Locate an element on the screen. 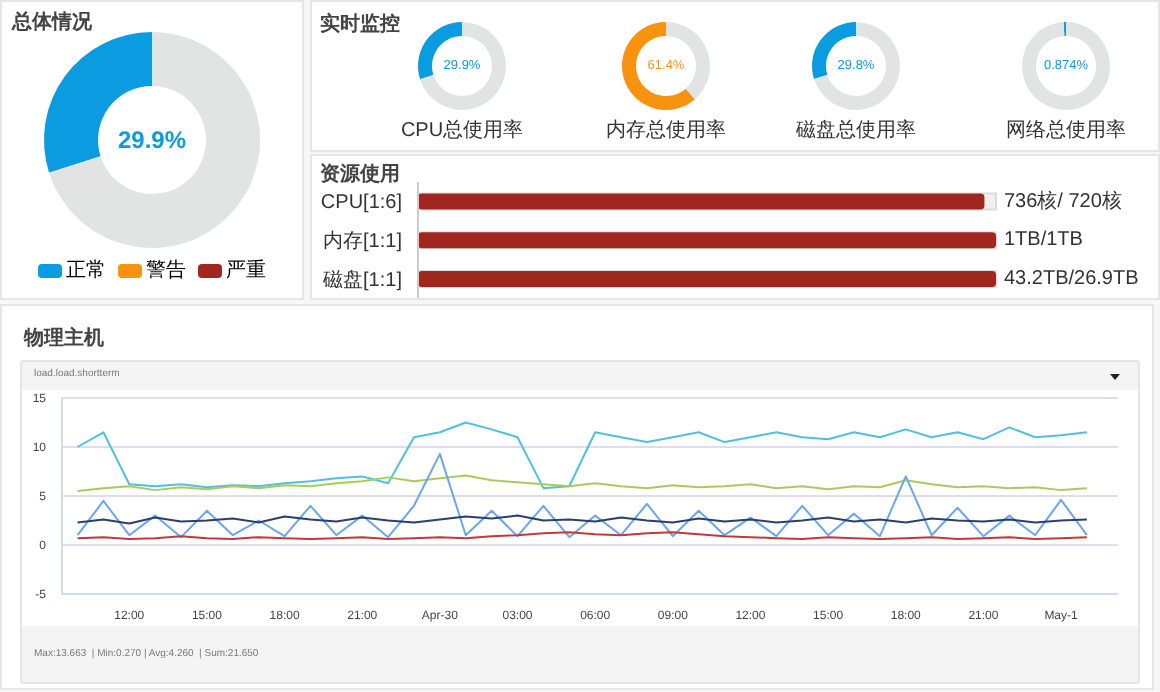  legend-label: 正常 is located at coordinates (86, 270).